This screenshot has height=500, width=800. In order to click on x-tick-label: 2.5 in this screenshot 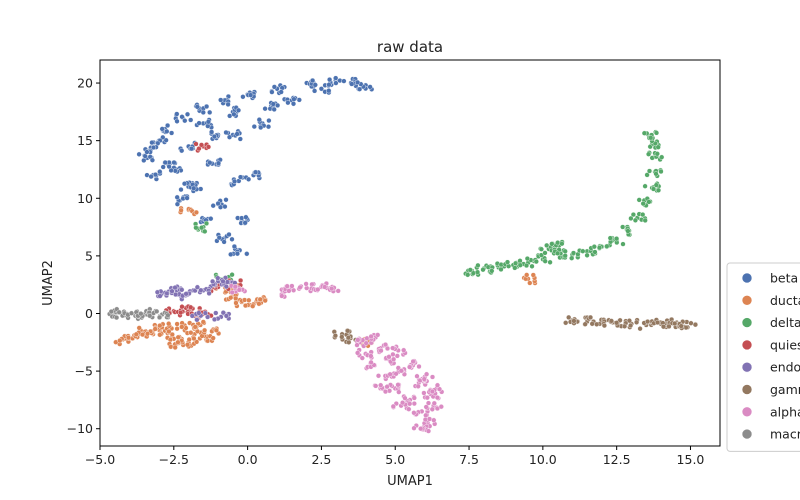, I will do `click(321, 459)`.